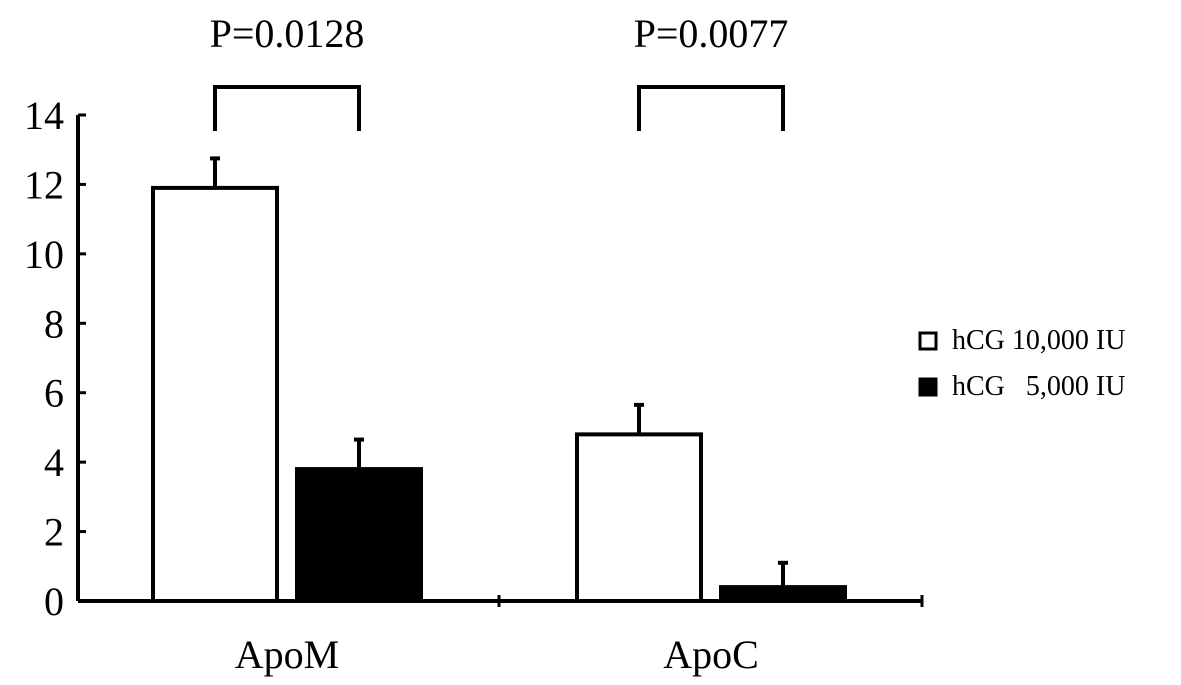  What do you see at coordinates (54, 532) in the screenshot?
I see `y-tick-label-2: 2` at bounding box center [54, 532].